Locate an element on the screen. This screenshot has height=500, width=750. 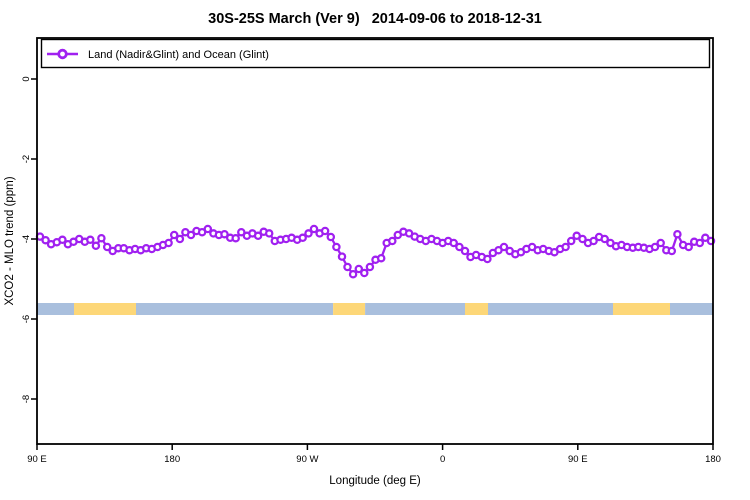
x-tick-label: 90 W is located at coordinates (307, 459).